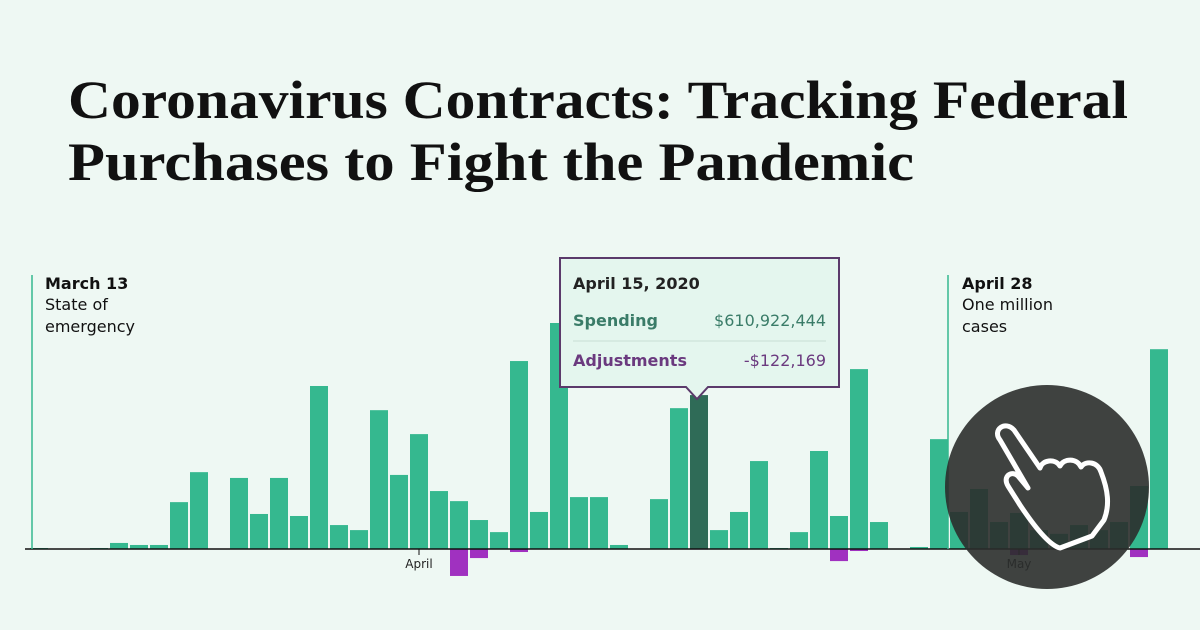  What do you see at coordinates (418, 564) in the screenshot?
I see `x-tick-label: April` at bounding box center [418, 564].